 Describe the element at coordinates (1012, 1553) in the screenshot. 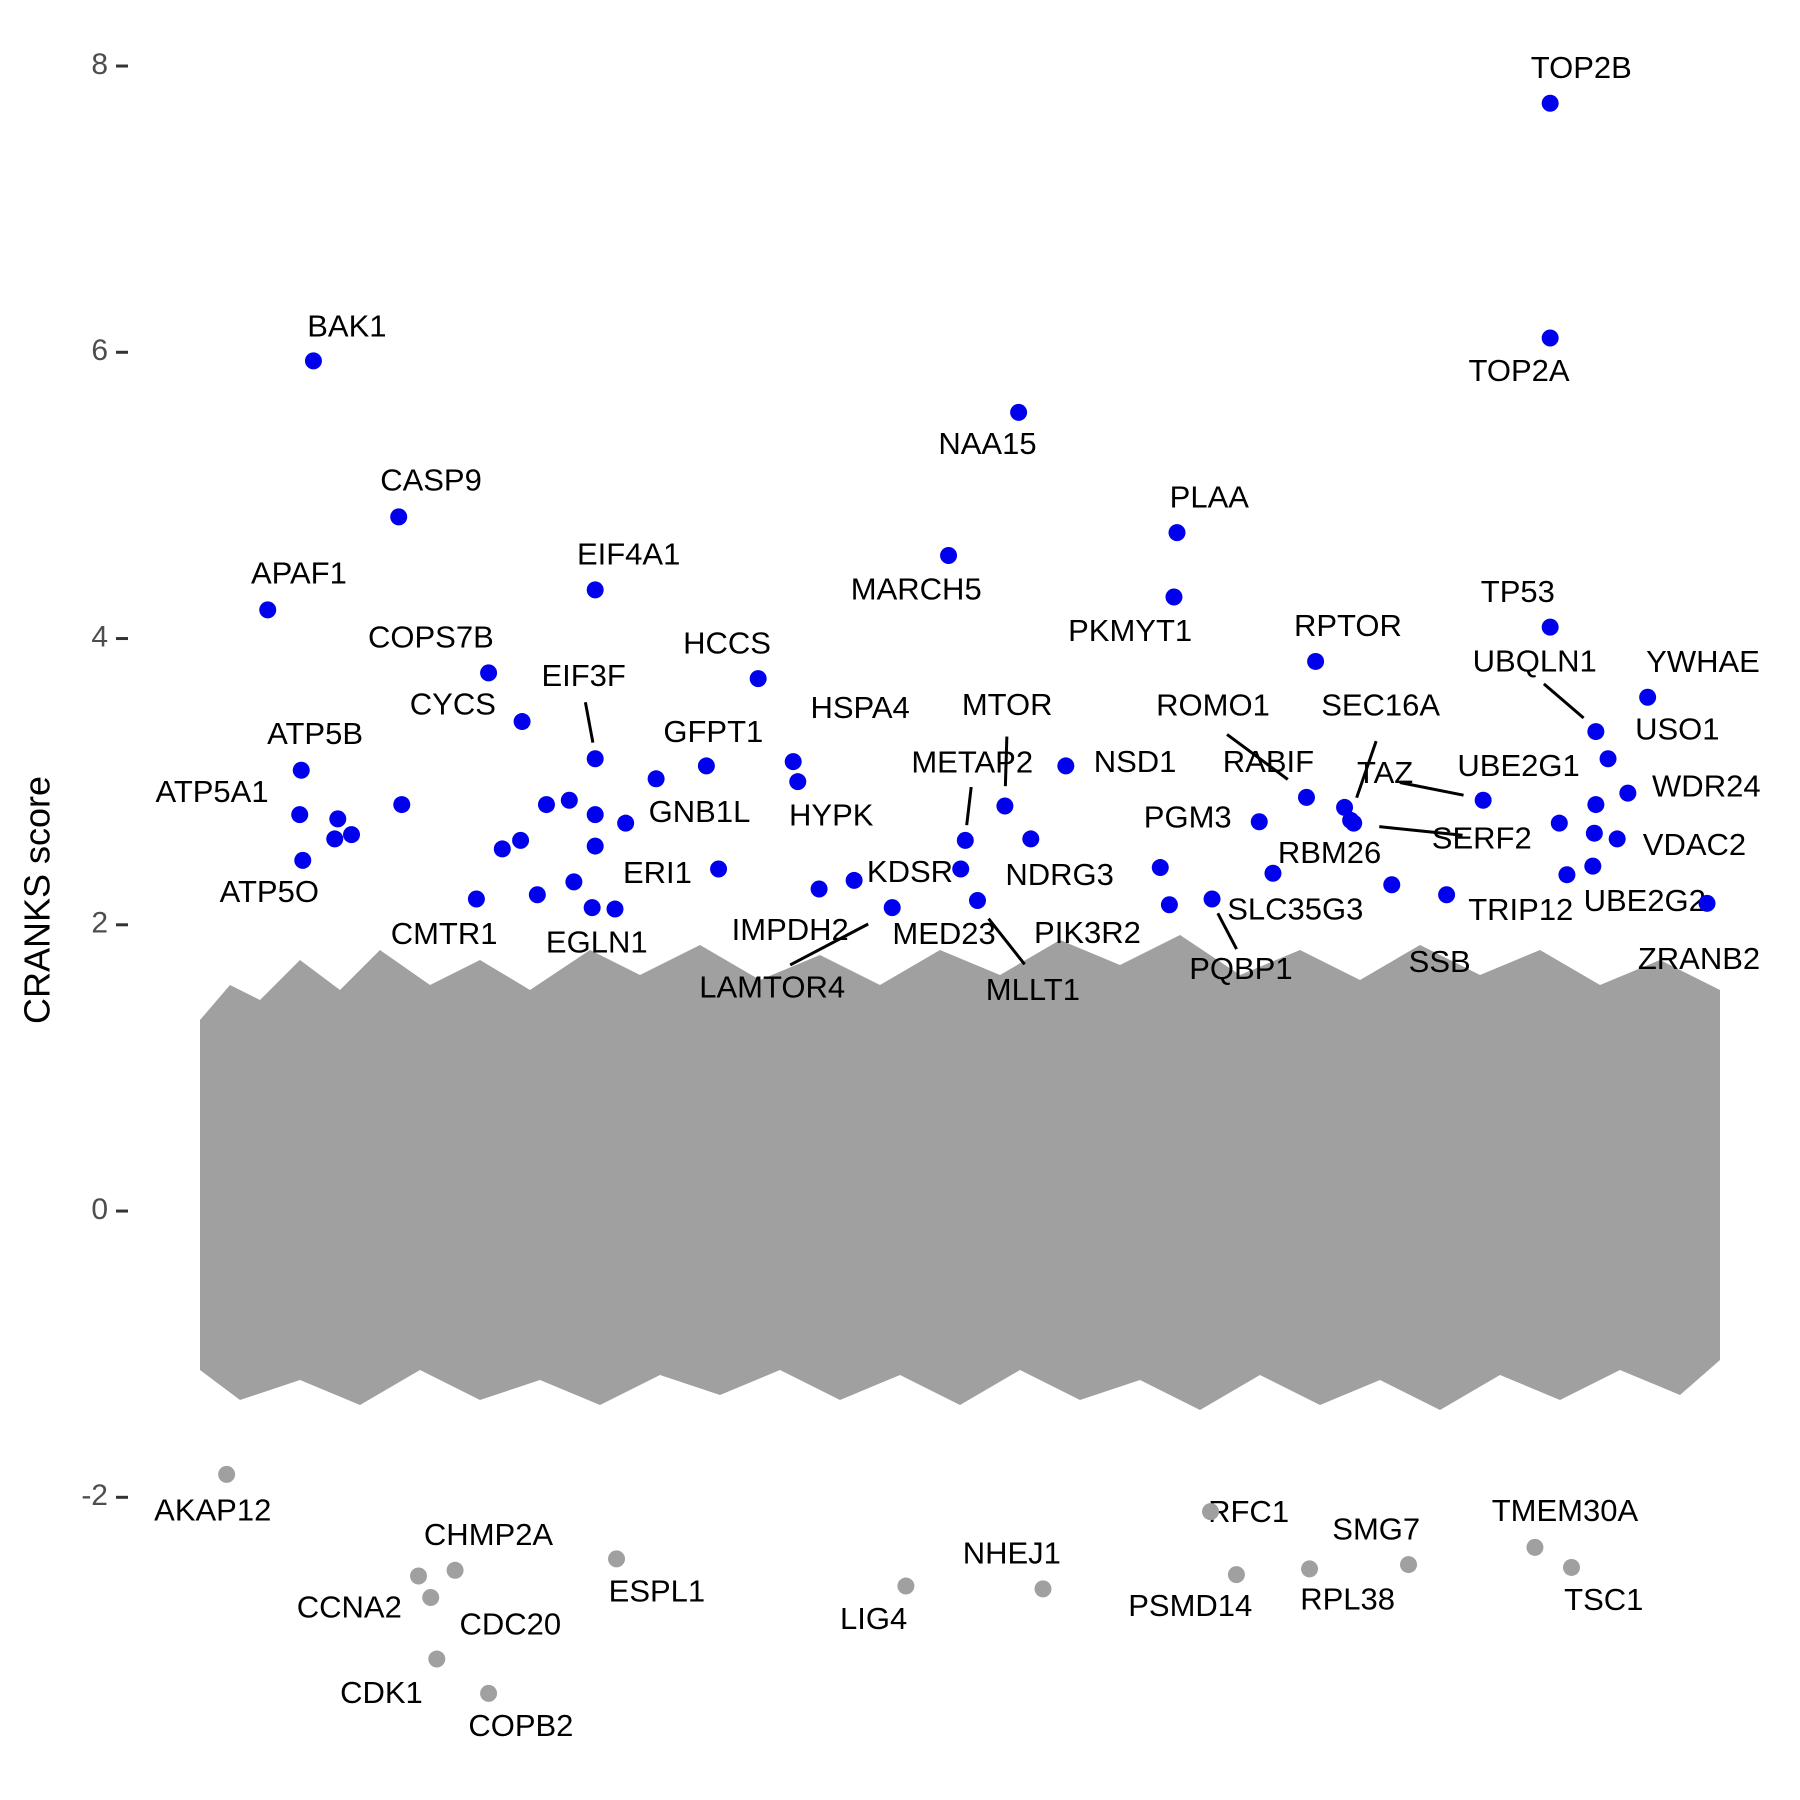

I see `point-label: NHEJ1` at that location.